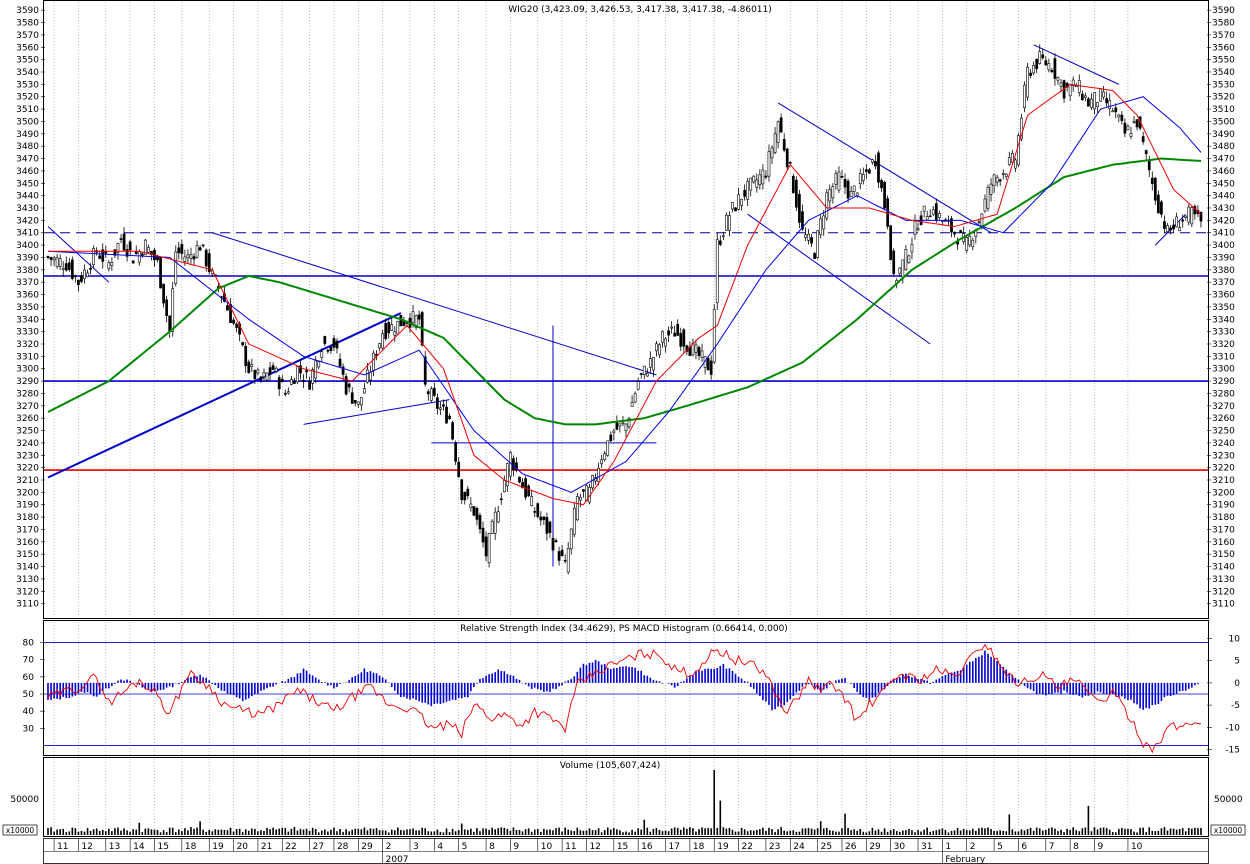 The height and width of the screenshot is (864, 1250). What do you see at coordinates (440, 847) in the screenshot?
I see `x-axis-tick-label: 4` at bounding box center [440, 847].